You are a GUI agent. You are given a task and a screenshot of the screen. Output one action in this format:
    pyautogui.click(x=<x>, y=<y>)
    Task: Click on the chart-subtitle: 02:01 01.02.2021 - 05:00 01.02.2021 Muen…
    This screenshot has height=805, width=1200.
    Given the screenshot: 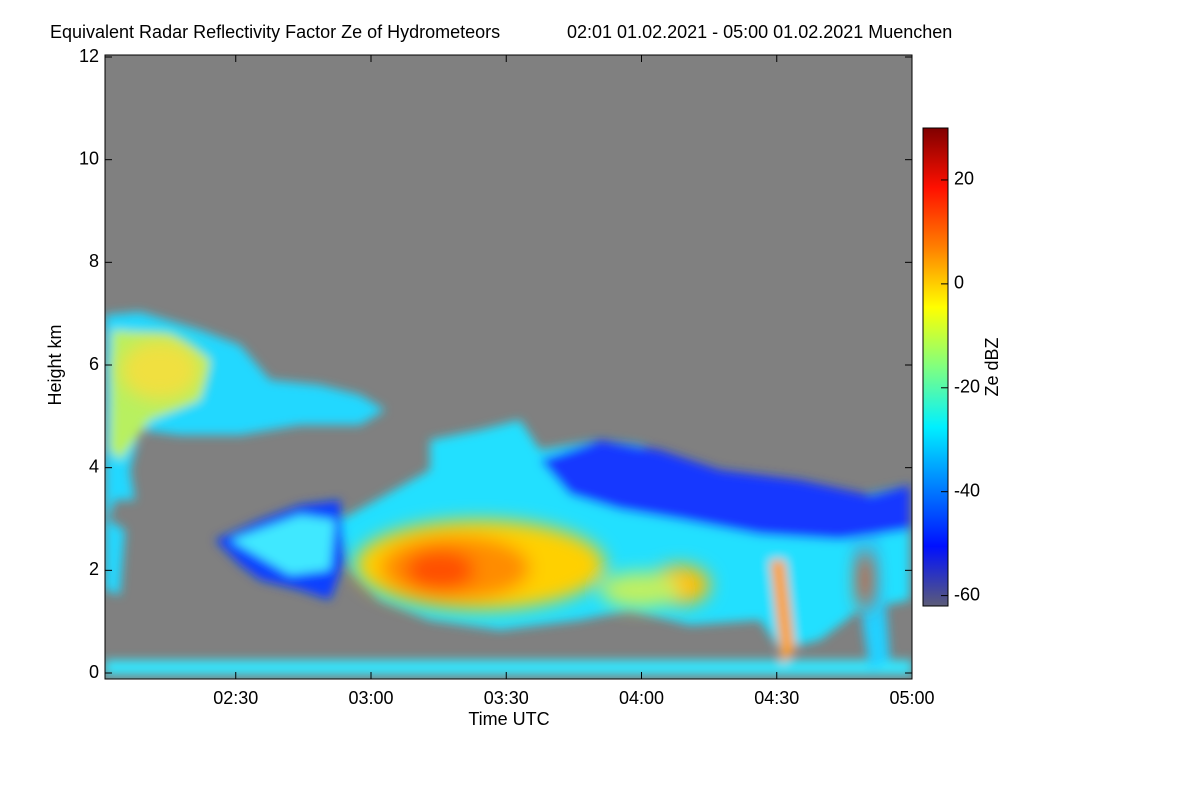 What is the action you would take?
    pyautogui.click(x=759, y=32)
    